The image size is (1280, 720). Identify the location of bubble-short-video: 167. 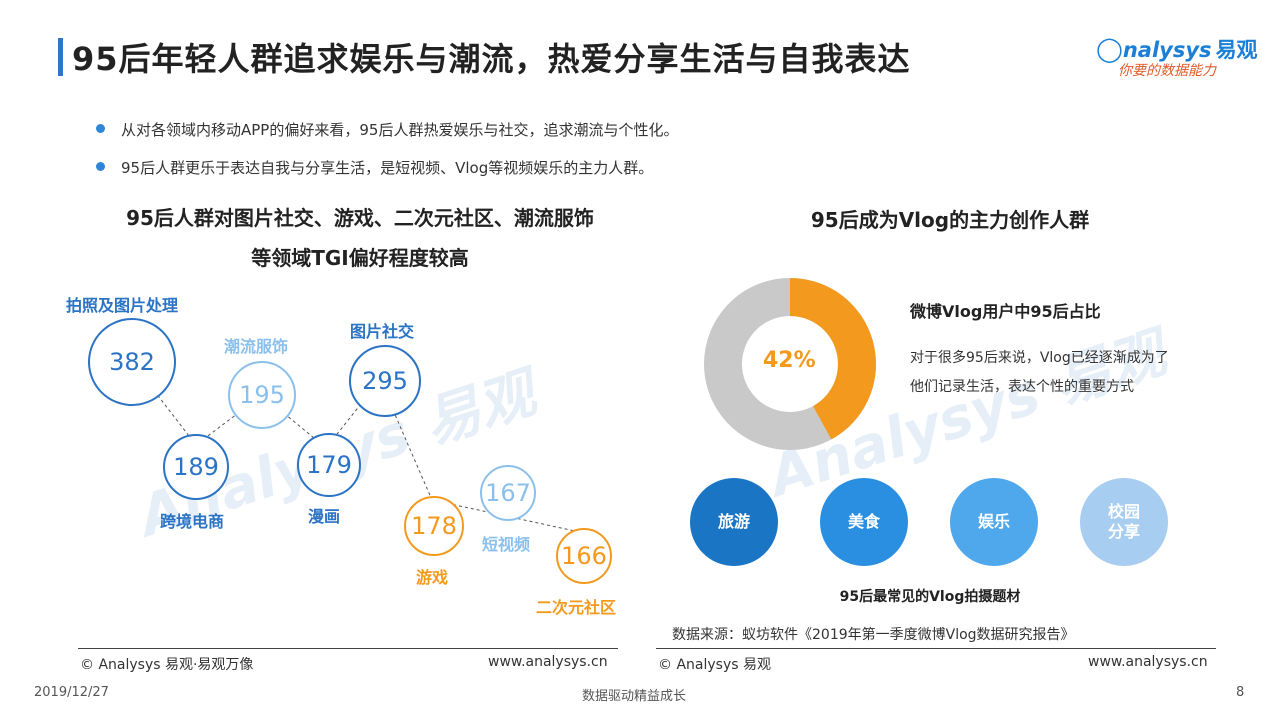
(508, 493).